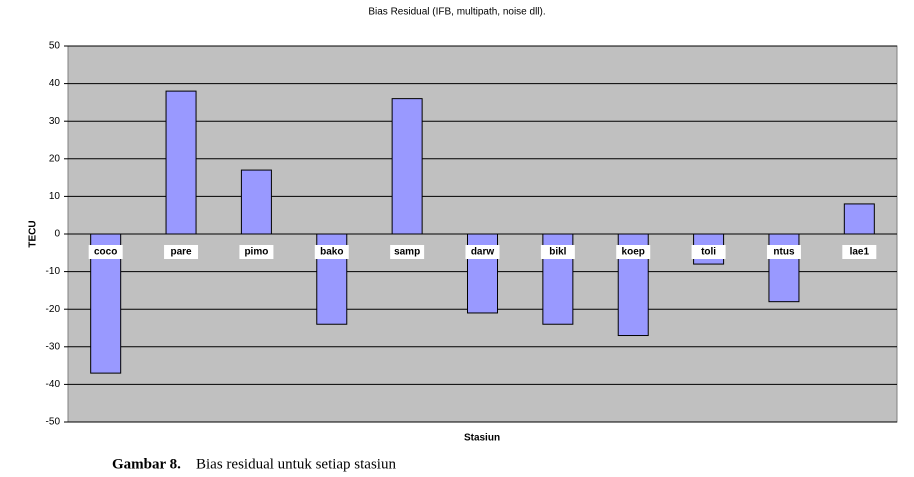  I want to click on y-tick-label: -20, so click(53, 309).